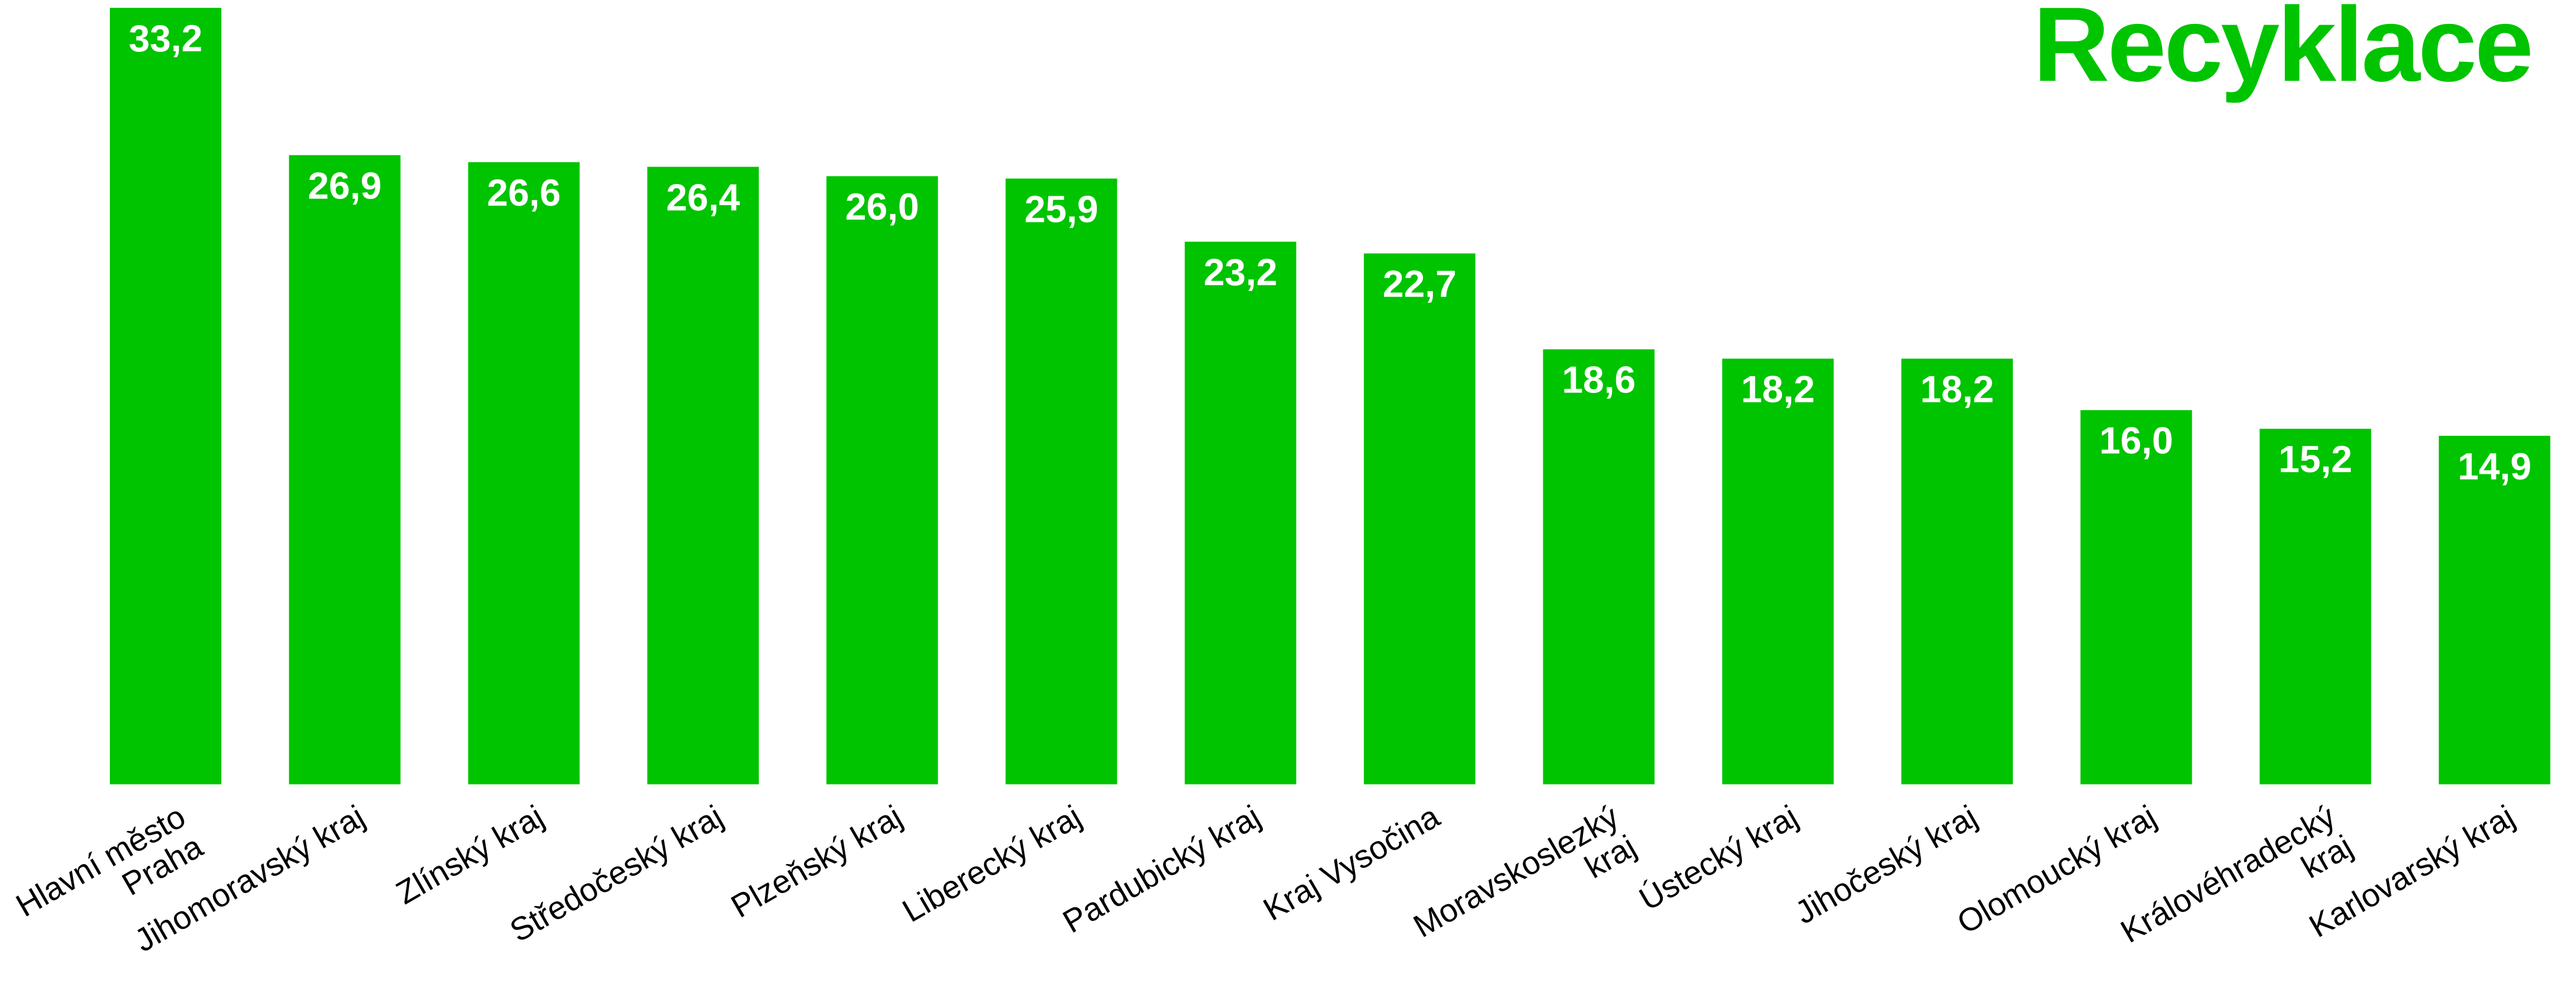  I want to click on bar-value-label: 26,0, so click(882, 207).